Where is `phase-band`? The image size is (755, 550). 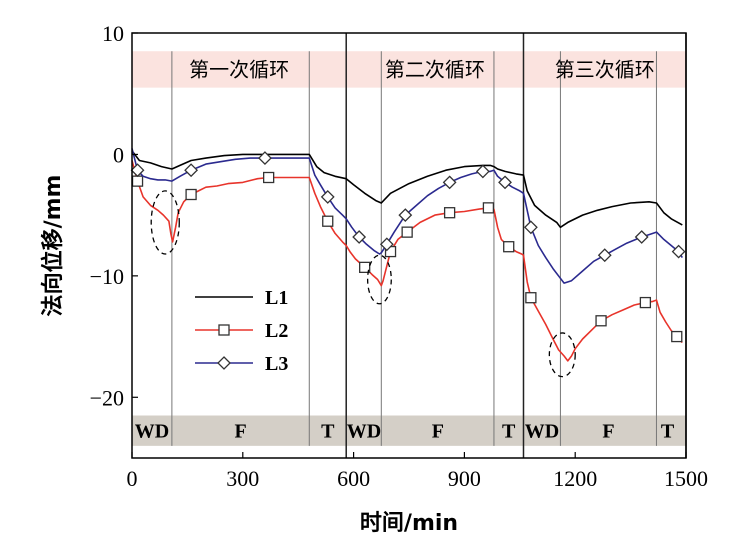 phase-band is located at coordinates (409, 430).